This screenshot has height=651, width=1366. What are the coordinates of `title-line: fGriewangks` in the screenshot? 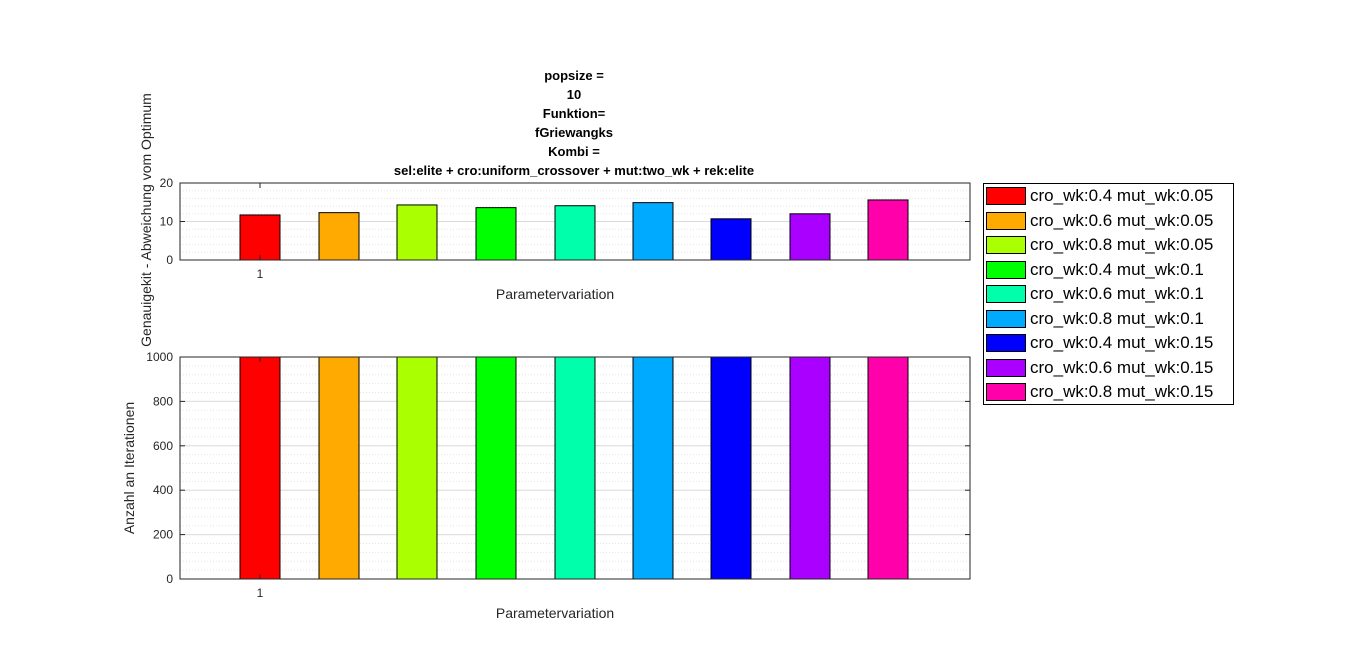 It's located at (574, 132).